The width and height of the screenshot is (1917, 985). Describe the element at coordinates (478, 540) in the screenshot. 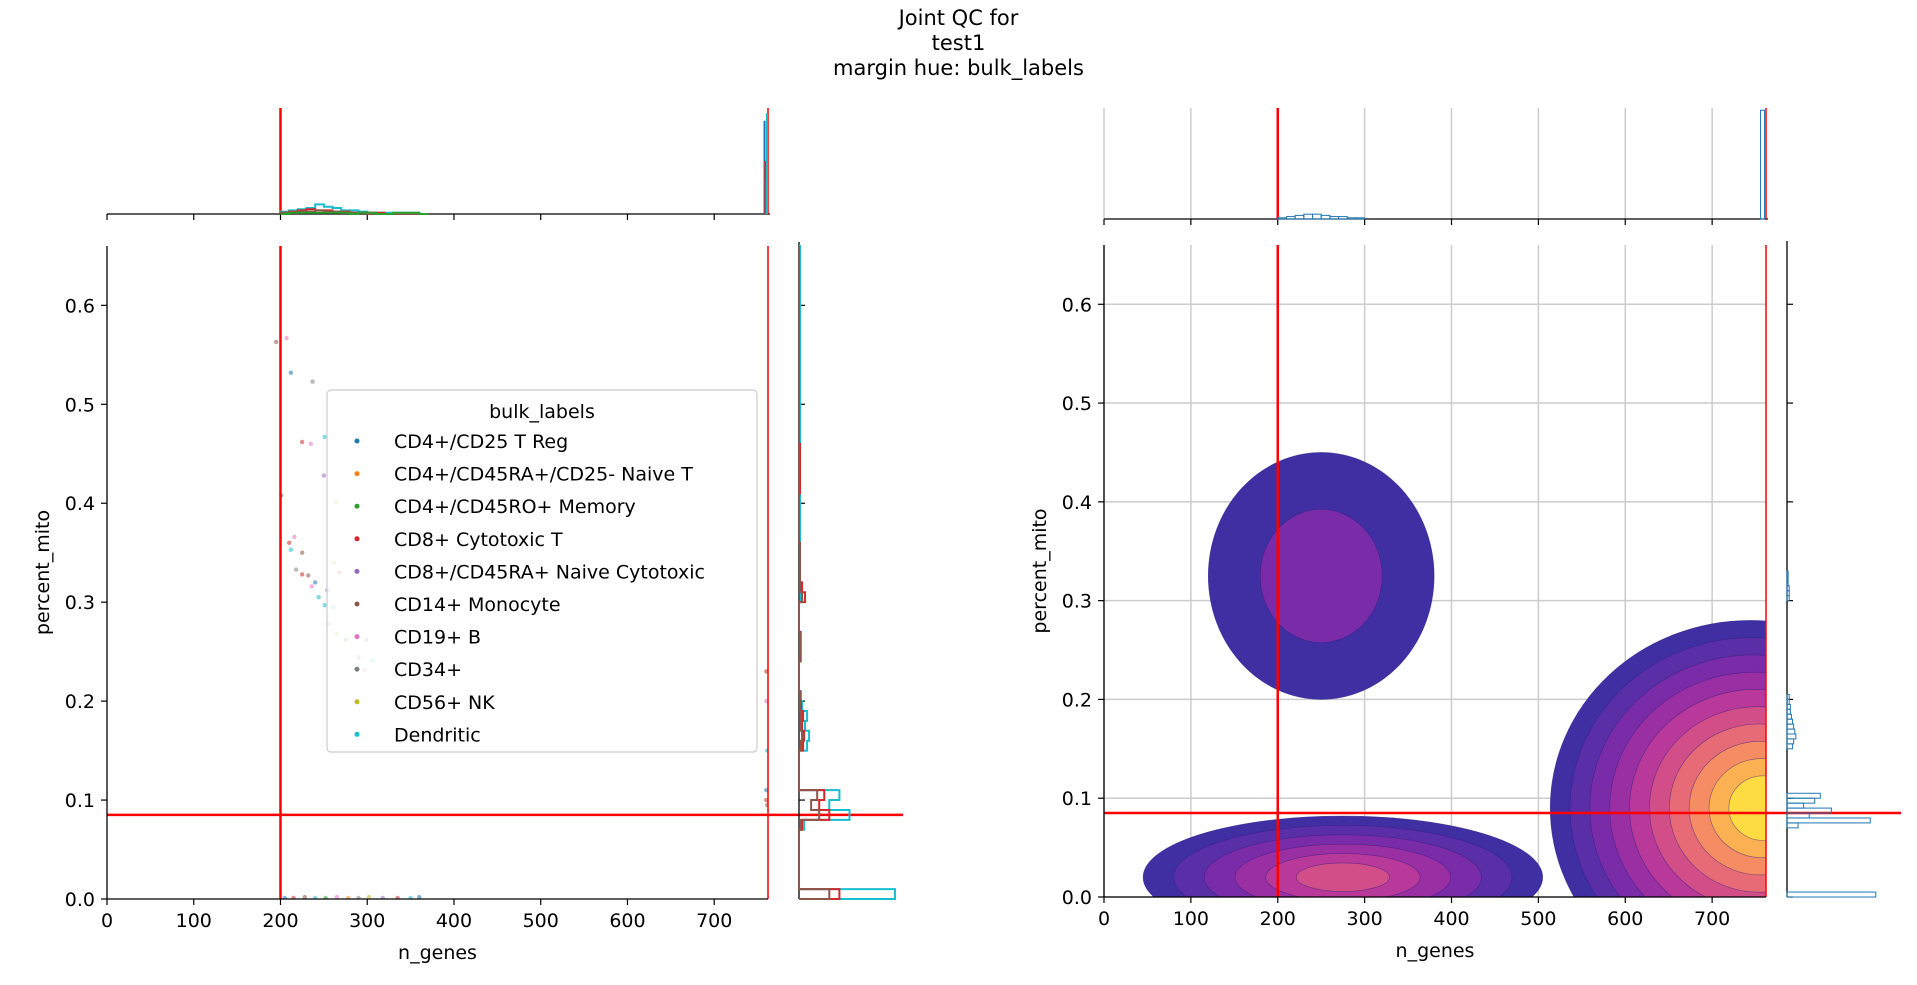

I see `legend-label: CD8+ Cytotoxic T` at that location.